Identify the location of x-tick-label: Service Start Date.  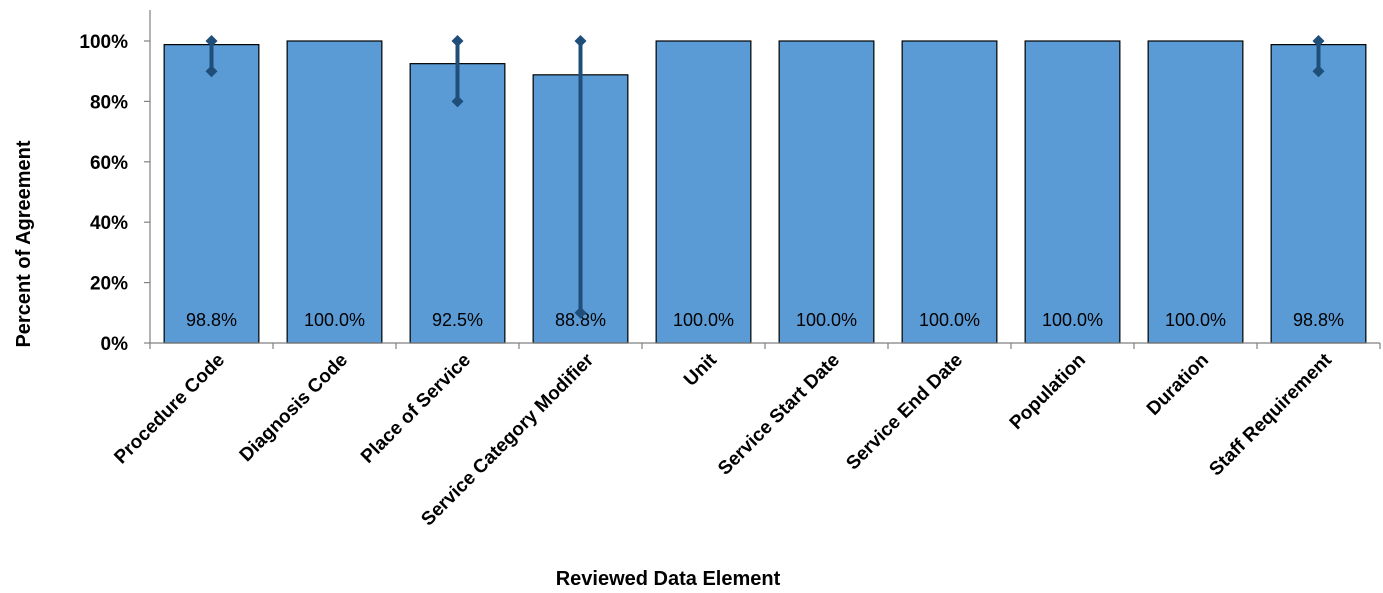
(779, 415).